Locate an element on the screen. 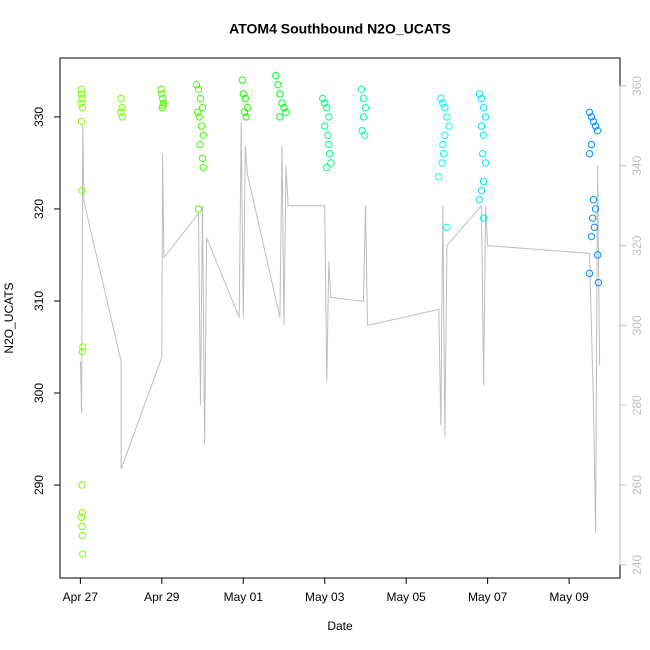  y2-tick-label: 260 is located at coordinates (637, 485).